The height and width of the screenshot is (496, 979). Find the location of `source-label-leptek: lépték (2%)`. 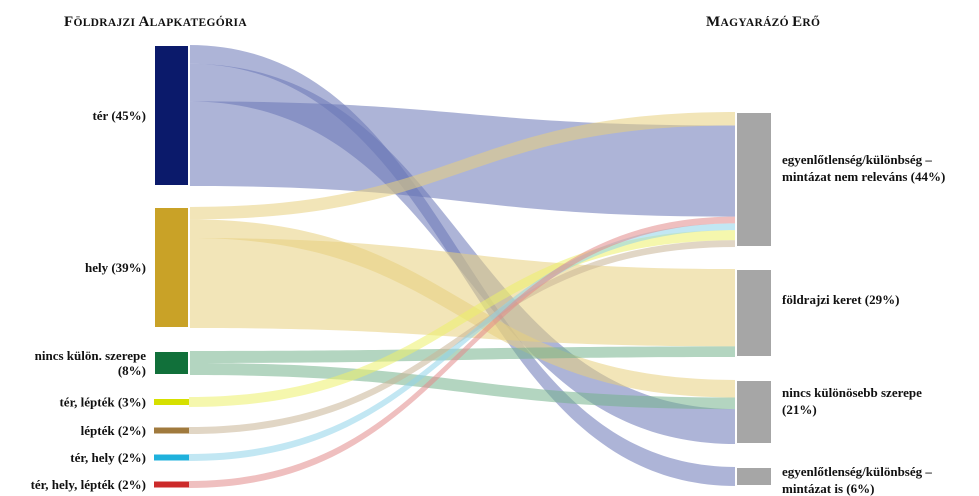

source-label-leptek: lépték (2%) is located at coordinates (113, 430).